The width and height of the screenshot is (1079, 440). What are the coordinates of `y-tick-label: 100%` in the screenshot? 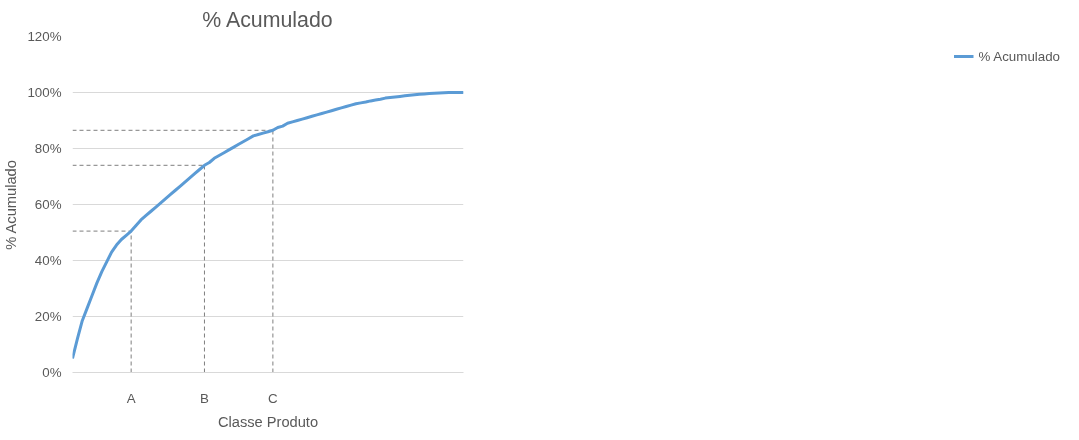 It's located at (44, 92).